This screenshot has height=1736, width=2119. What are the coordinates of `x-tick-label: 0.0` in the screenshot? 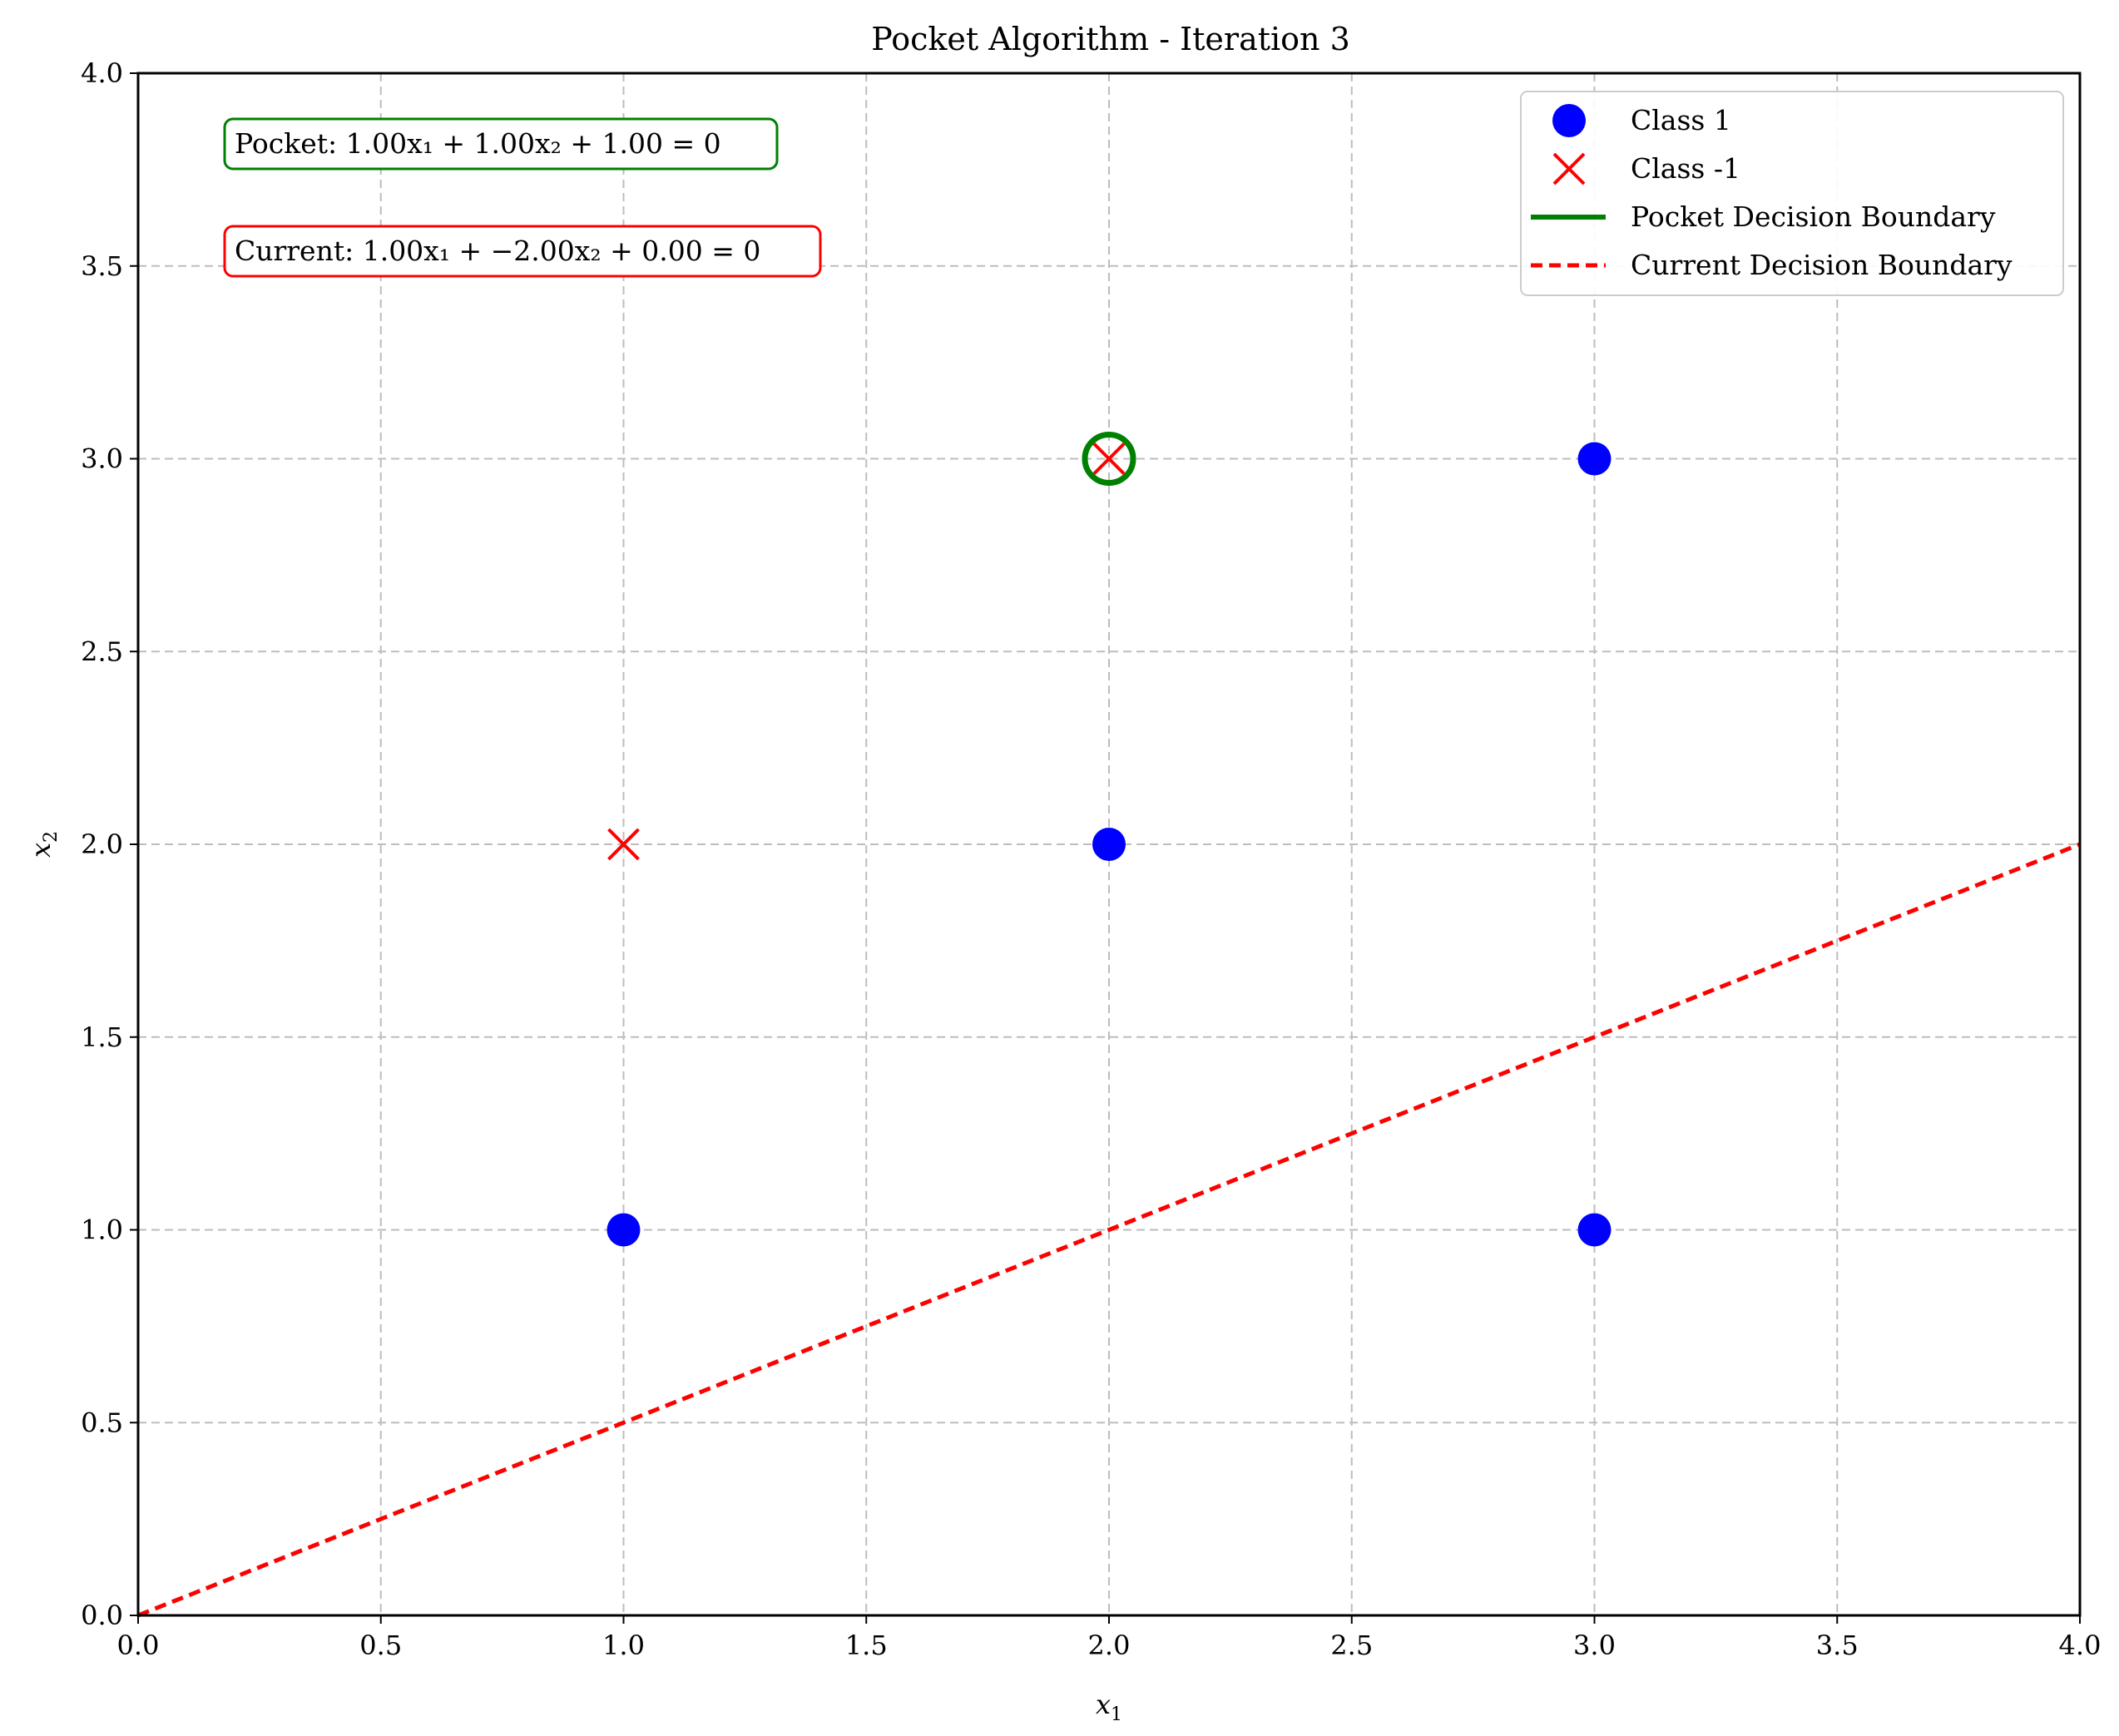 It's located at (138, 1645).